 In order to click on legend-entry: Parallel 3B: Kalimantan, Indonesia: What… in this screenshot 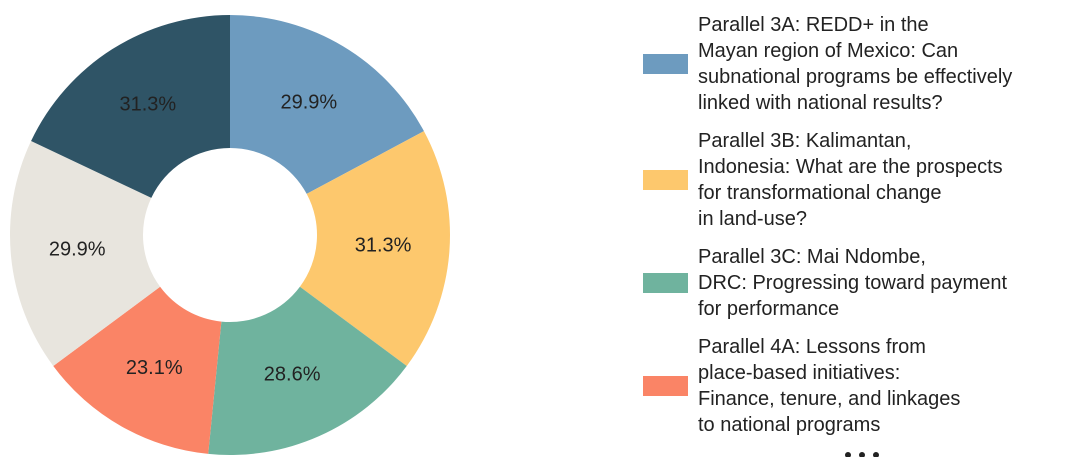, I will do `click(827, 180)`.